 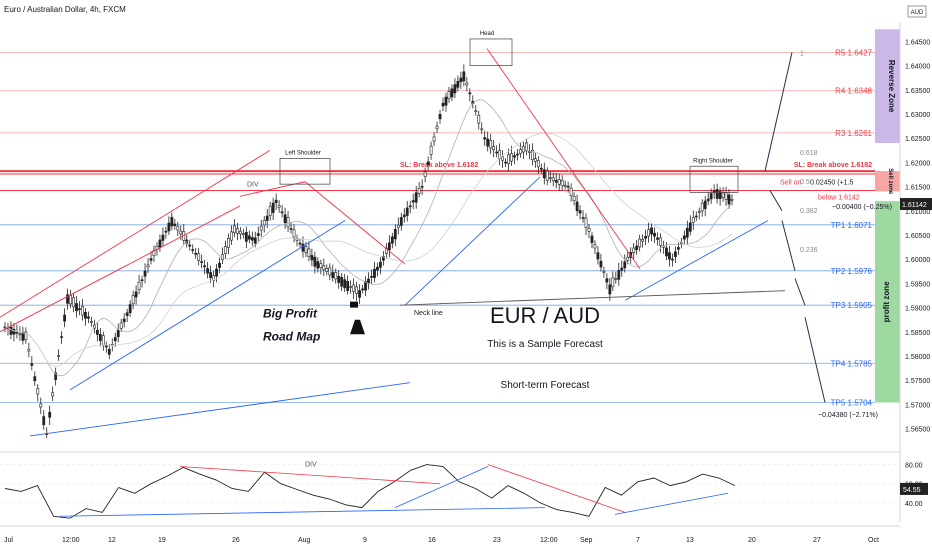 I want to click on currency-label: AUD, so click(x=917, y=13).